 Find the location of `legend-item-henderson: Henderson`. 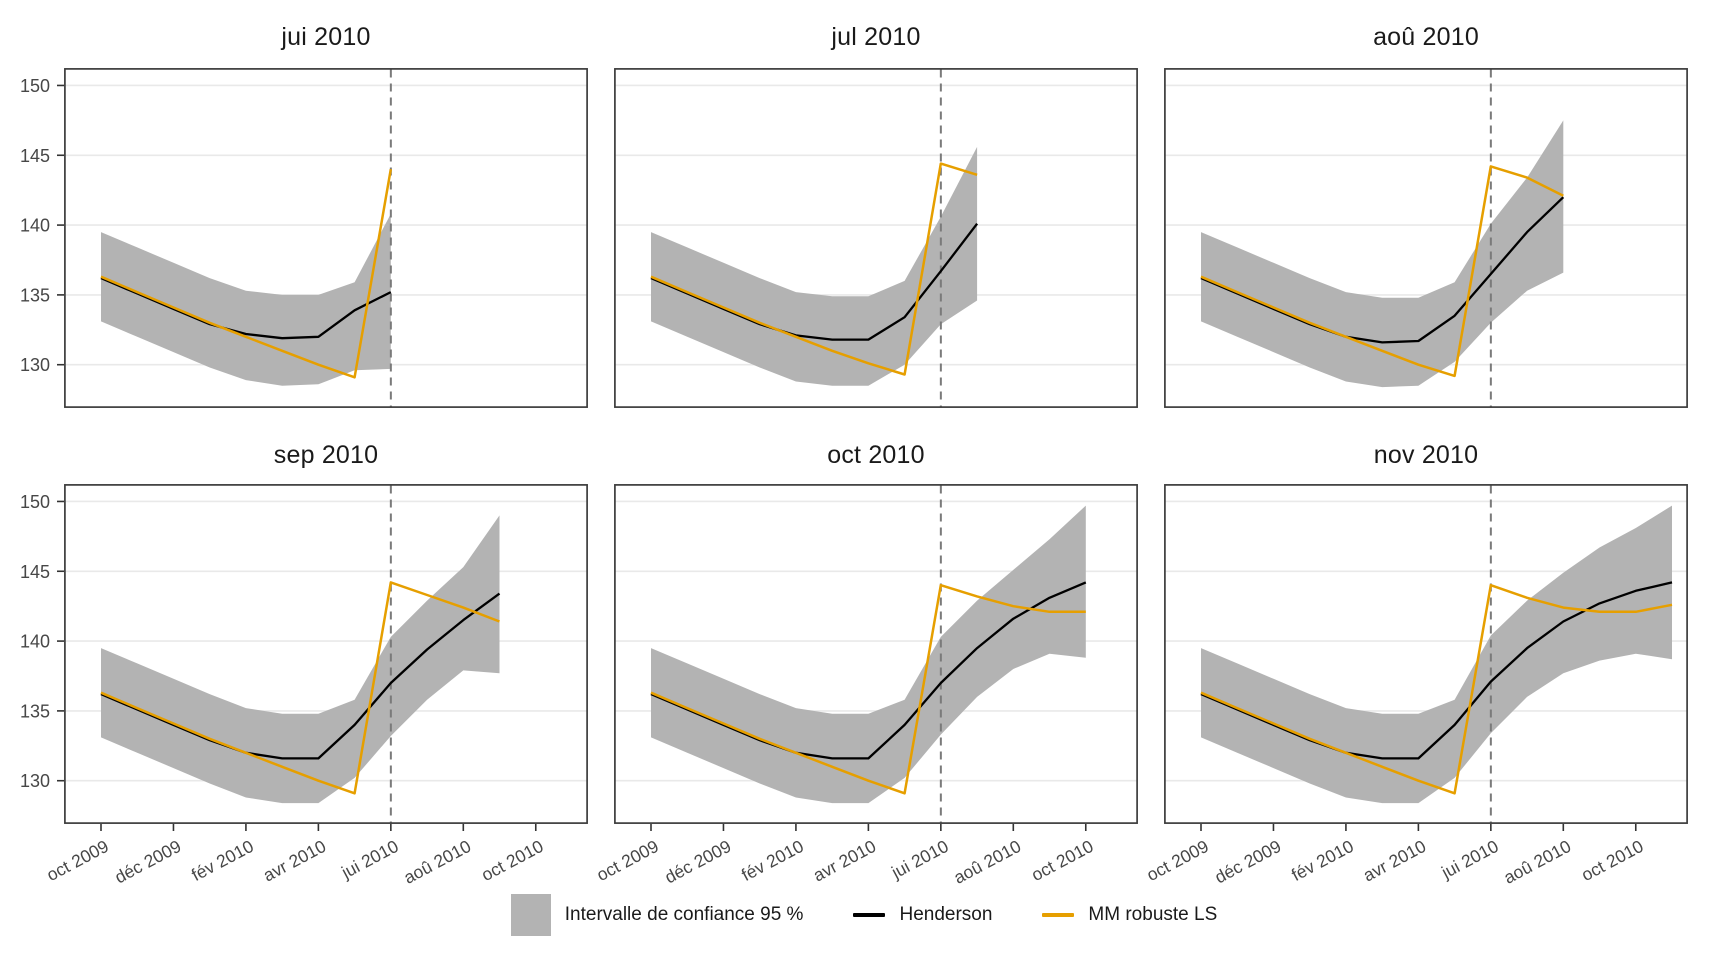

legend-item-henderson: Henderson is located at coordinates (922, 915).